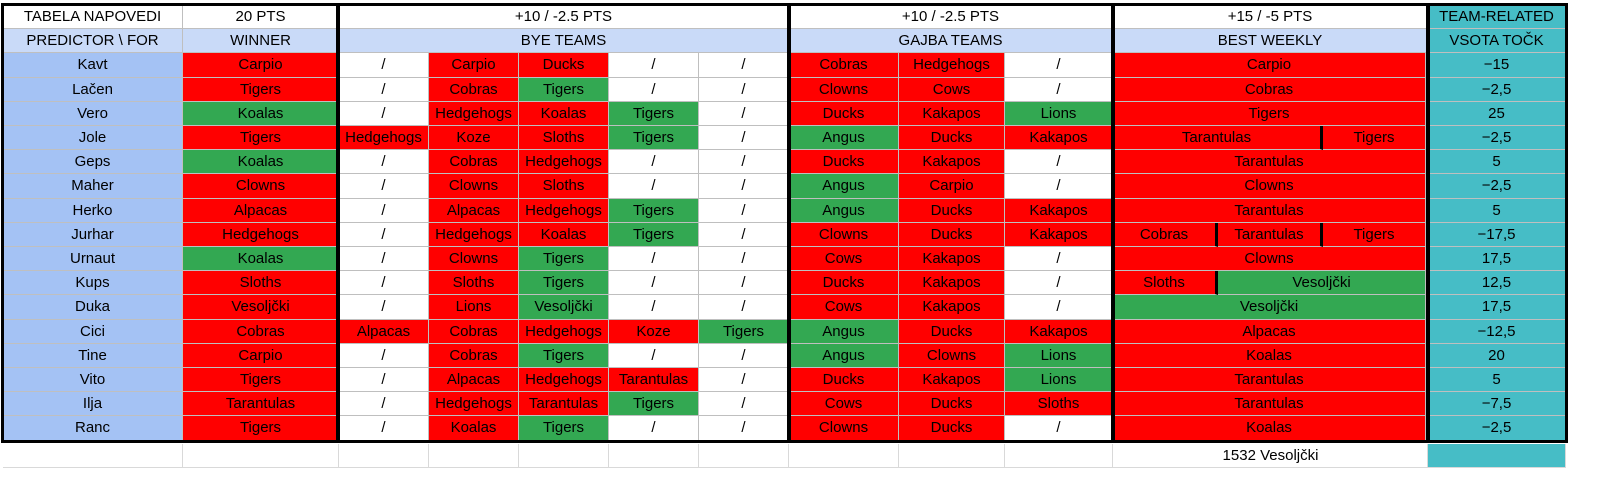 This screenshot has height=487, width=1619. I want to click on sum-cell: −15, so click(1497, 65).